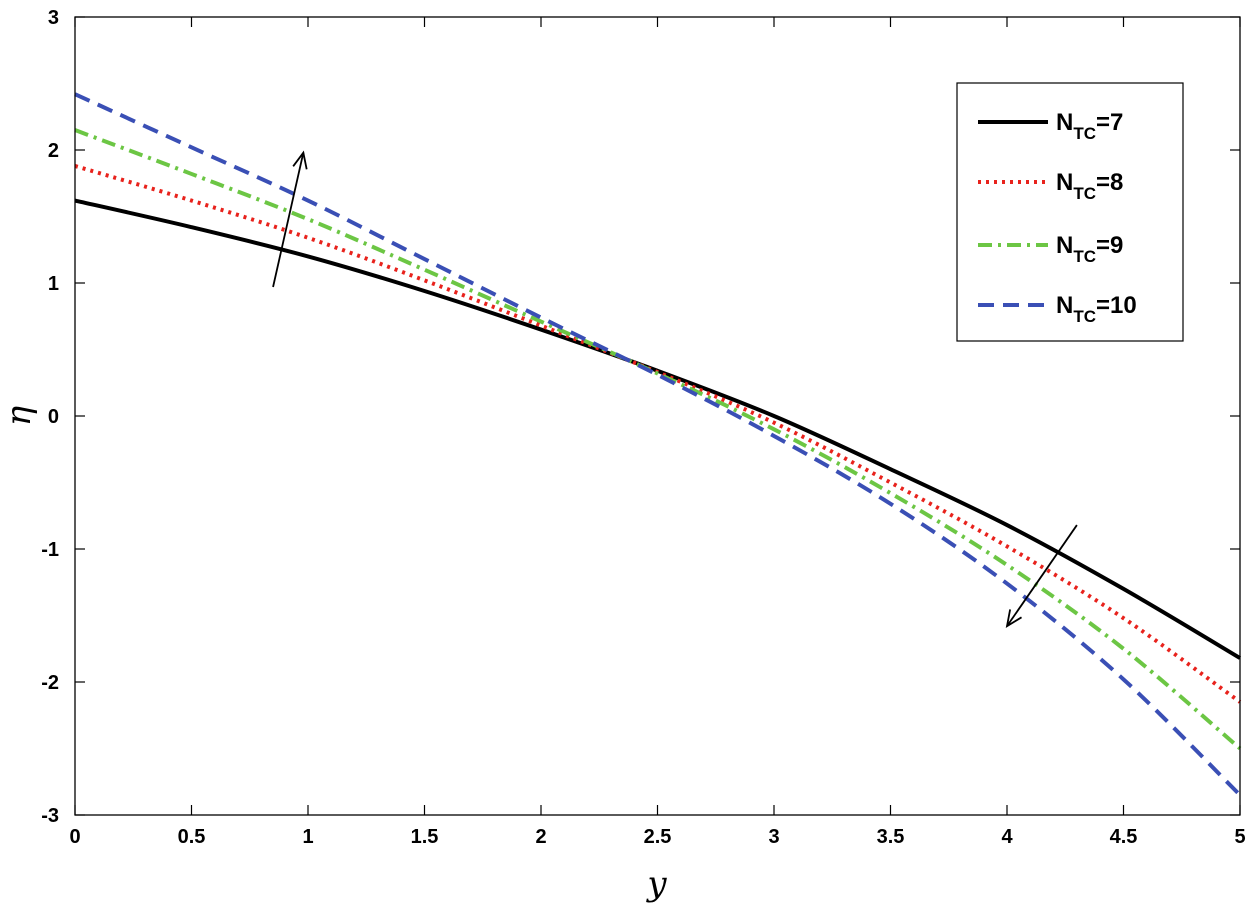  I want to click on x-tick-label: 1, so click(307, 837).